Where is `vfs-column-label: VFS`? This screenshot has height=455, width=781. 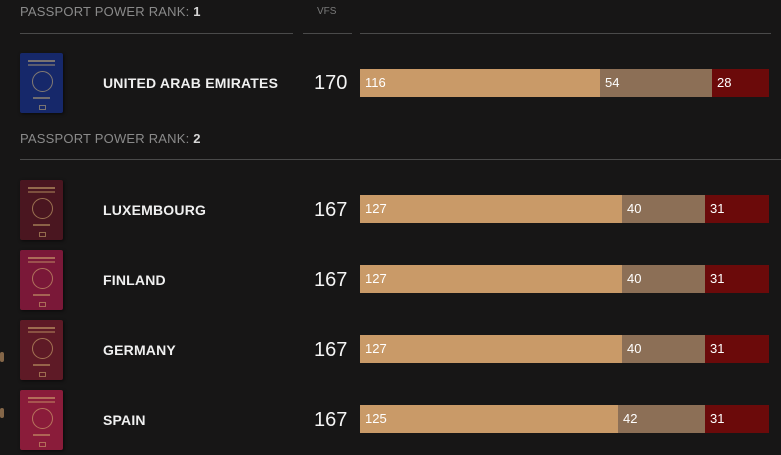 vfs-column-label: VFS is located at coordinates (327, 11).